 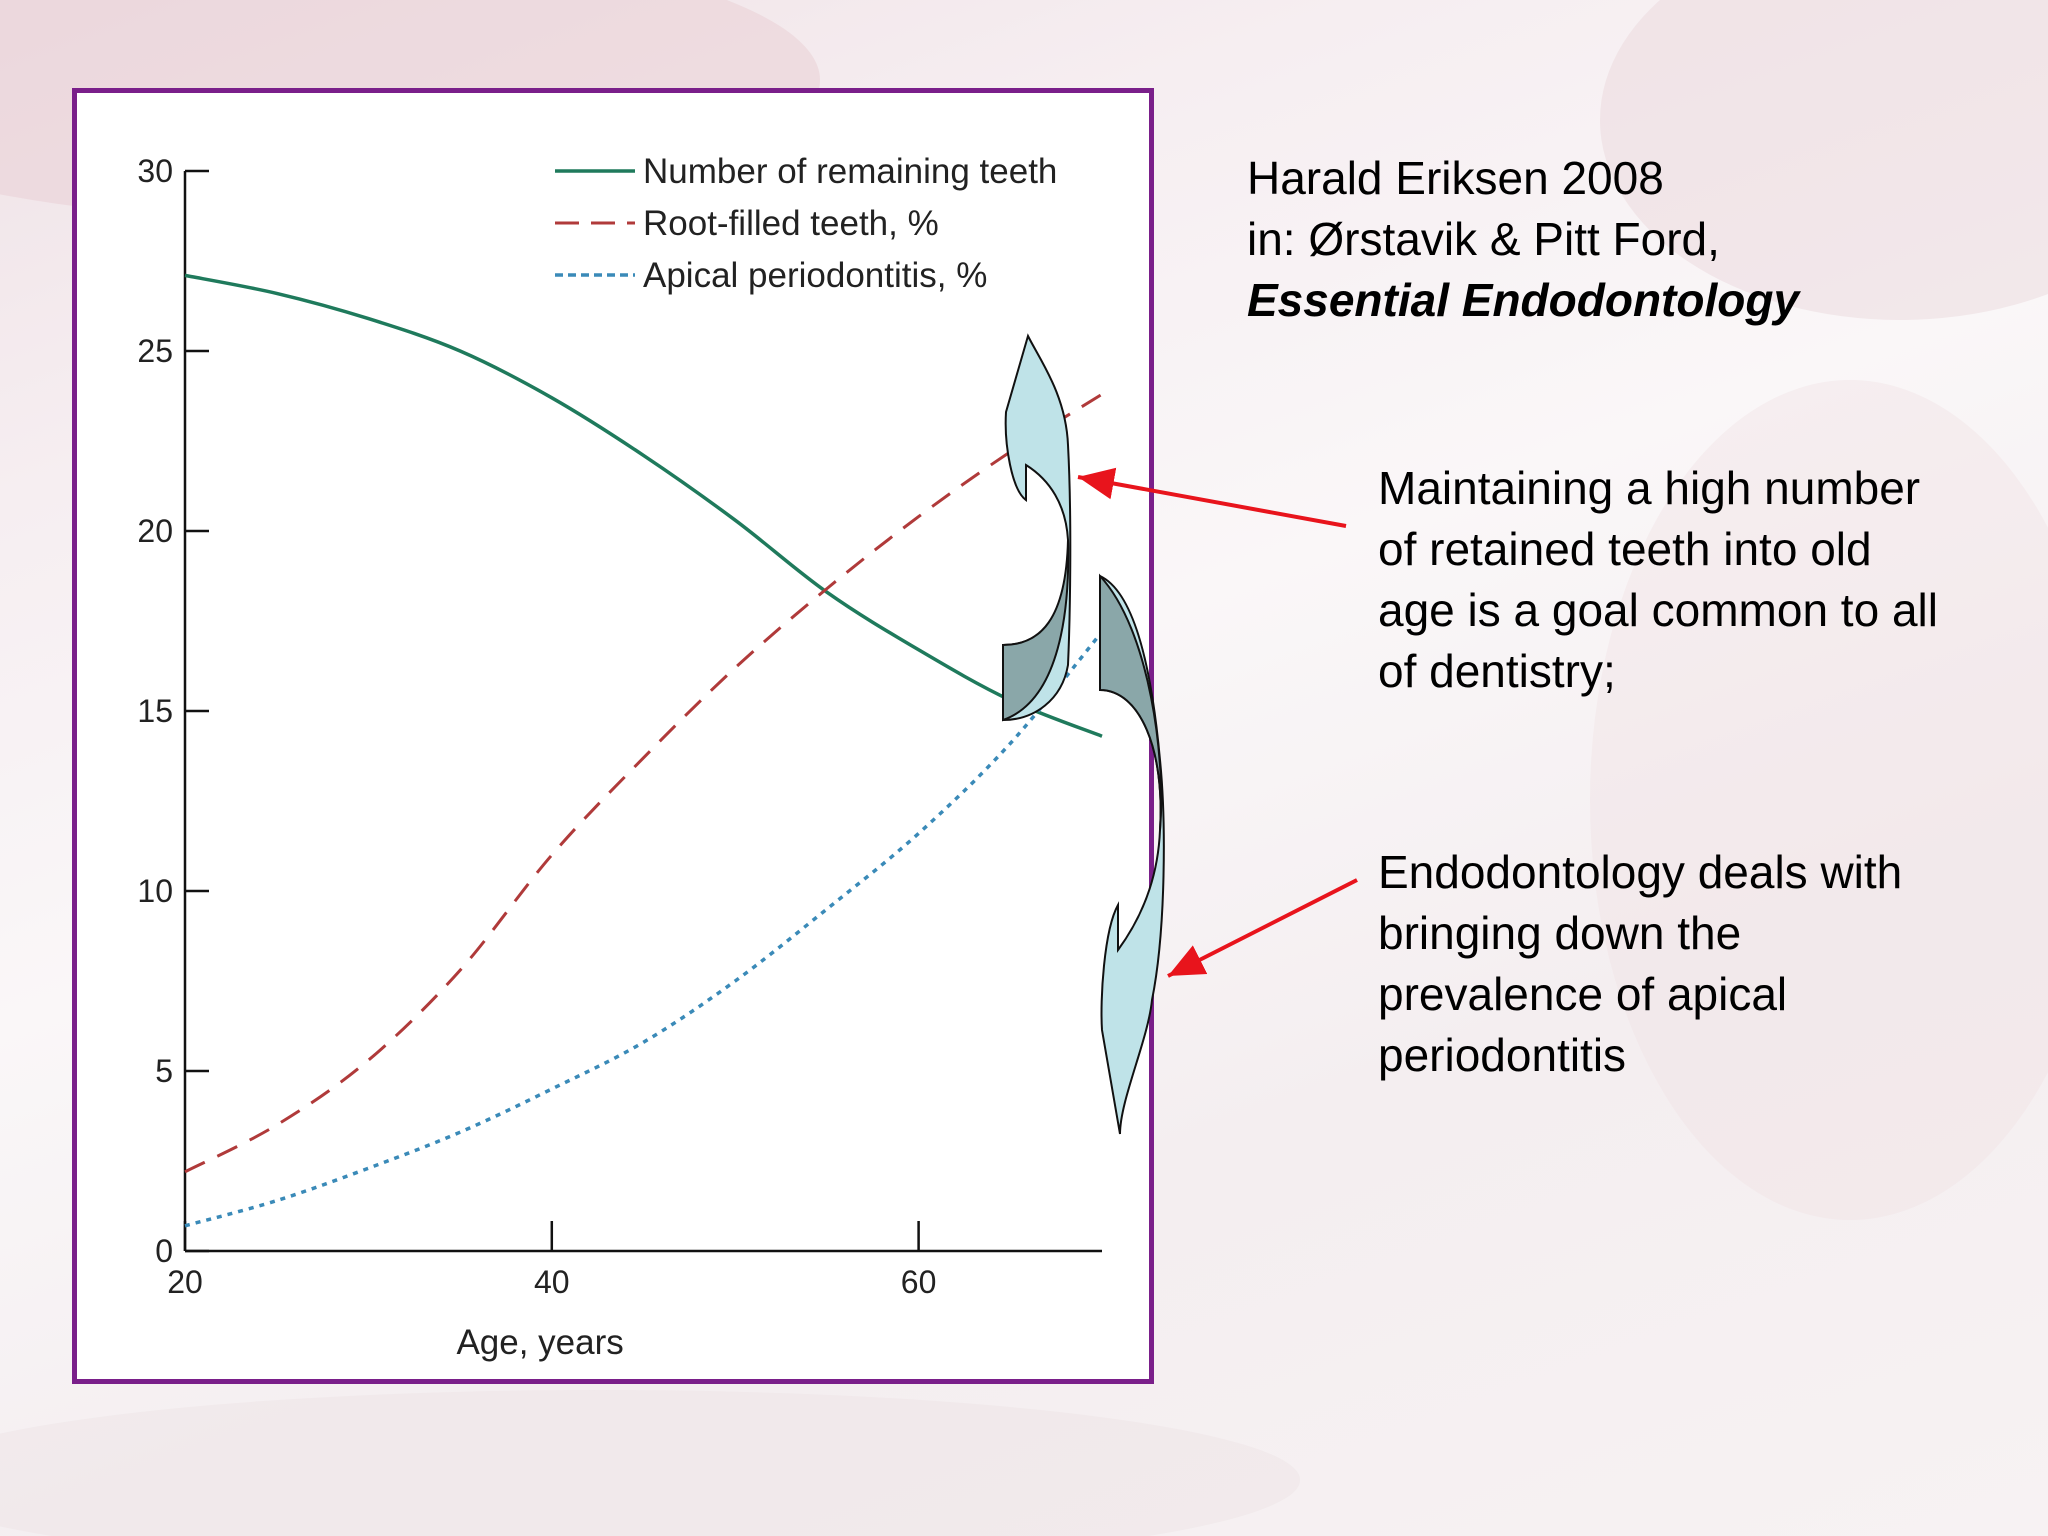 I want to click on legend-label-3: Apical periodontitis, %, so click(x=815, y=275).